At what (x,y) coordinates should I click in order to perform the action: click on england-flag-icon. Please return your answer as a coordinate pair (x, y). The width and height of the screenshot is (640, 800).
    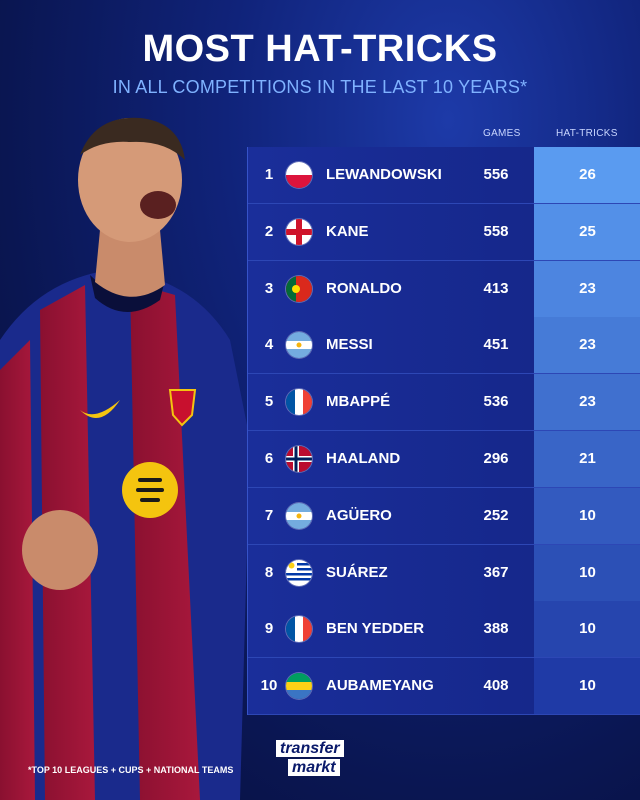
    Looking at the image, I should click on (299, 231).